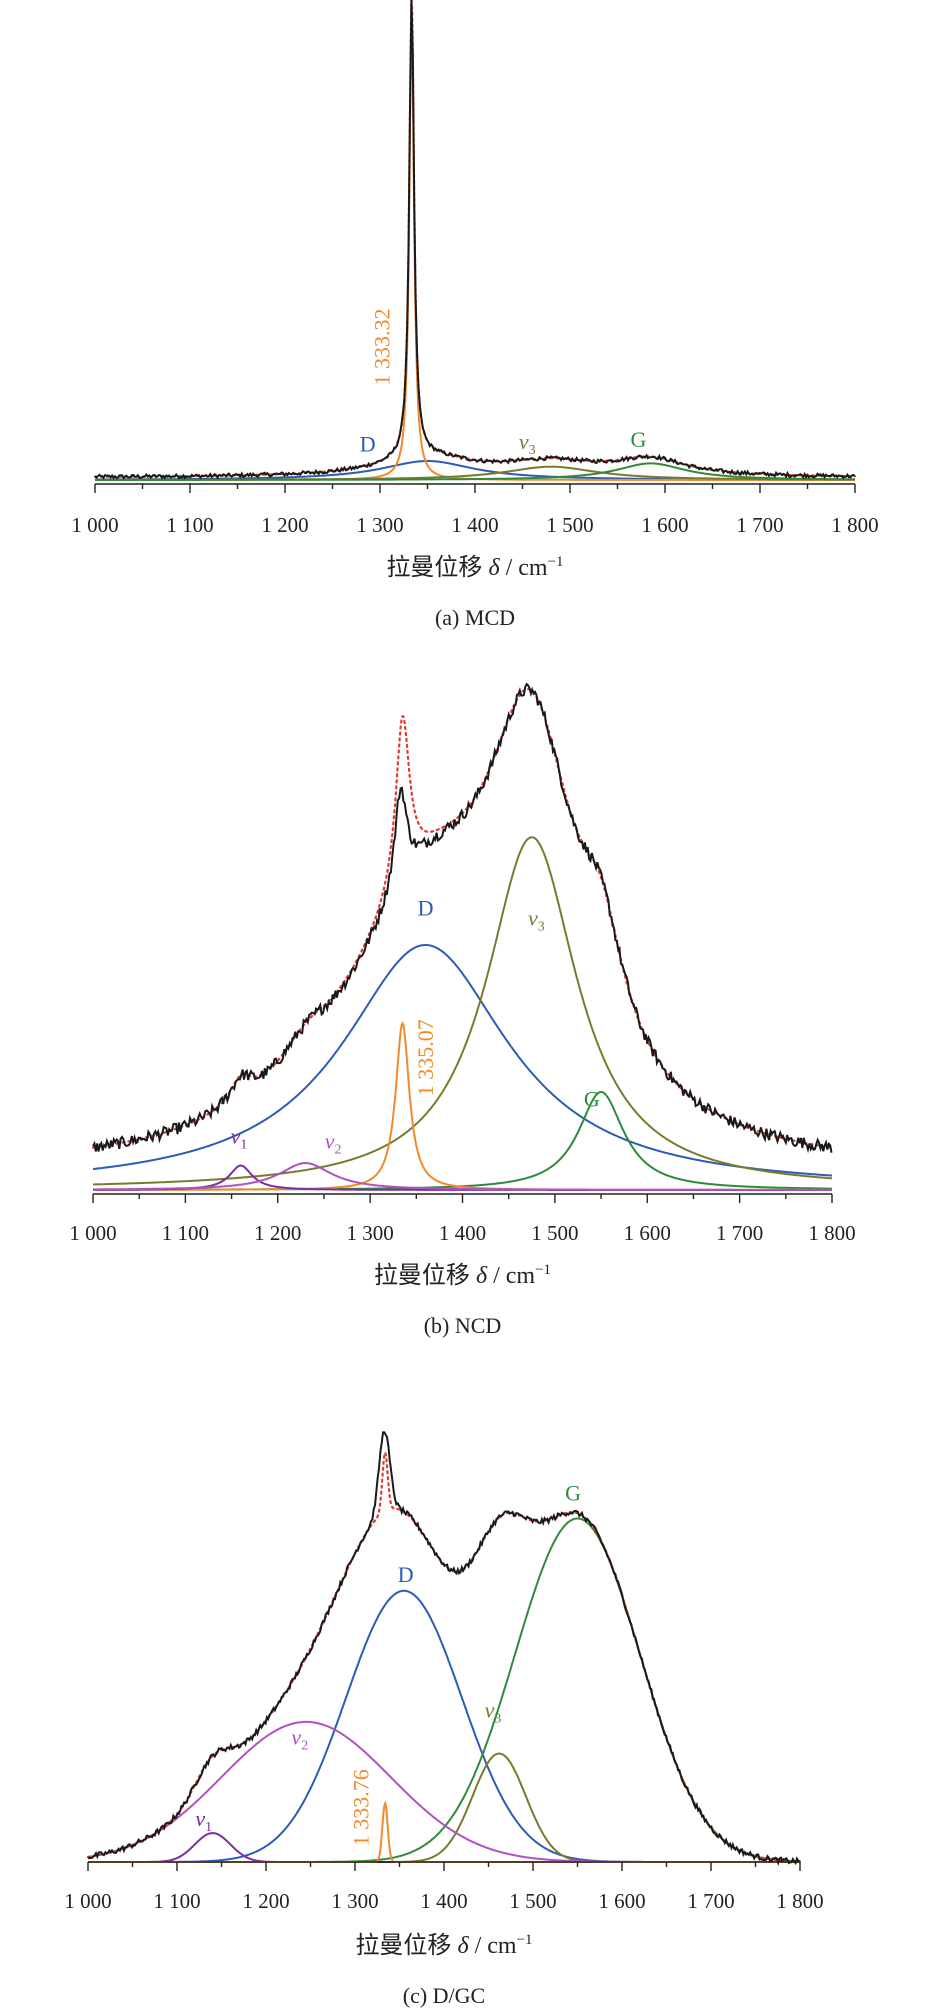  I want to click on peak-label: 1 333.32, so click(382, 347).